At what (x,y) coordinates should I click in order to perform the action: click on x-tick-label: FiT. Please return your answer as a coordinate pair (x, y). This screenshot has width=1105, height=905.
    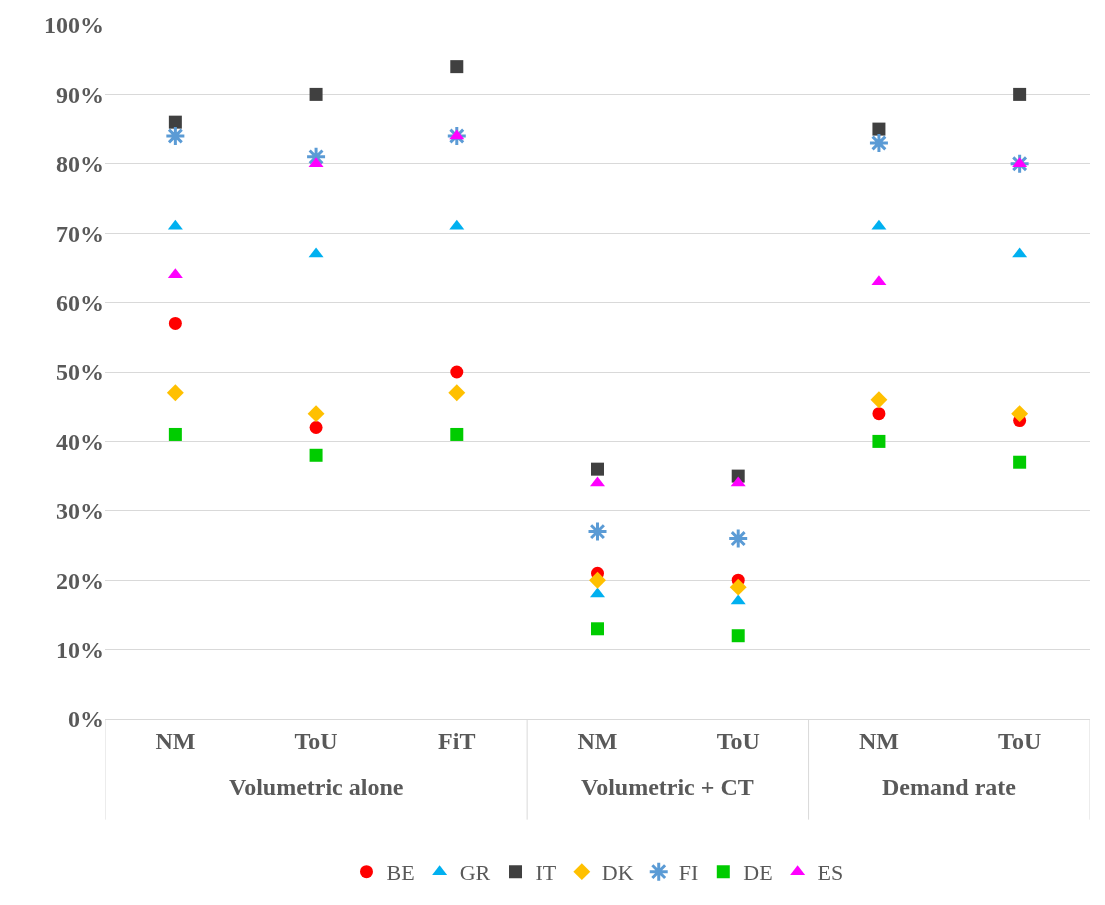
    Looking at the image, I should click on (457, 740).